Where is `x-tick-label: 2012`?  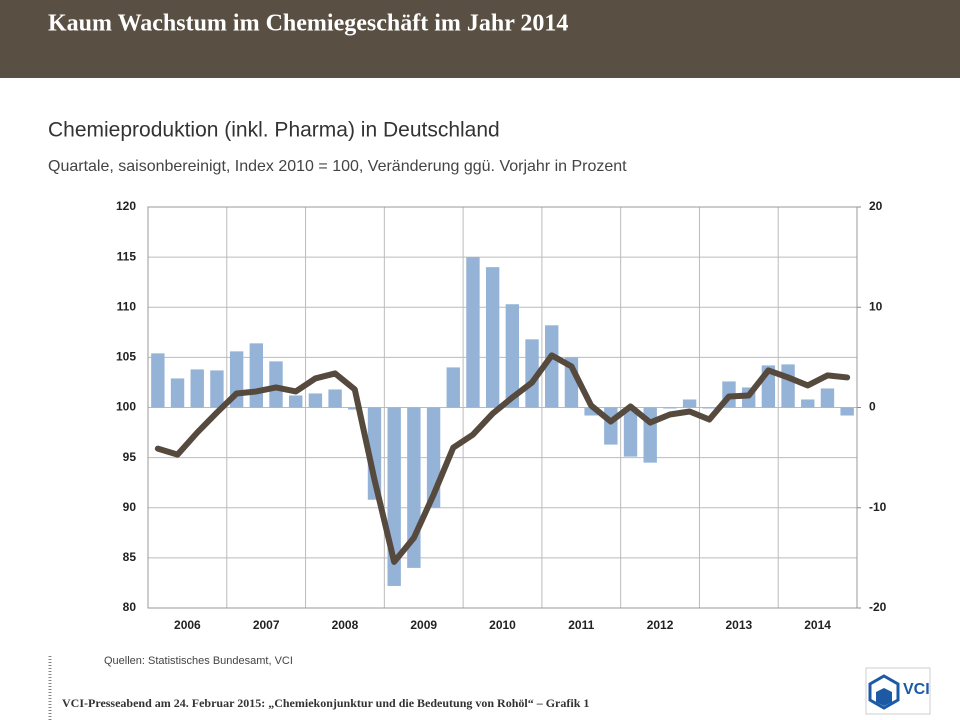 x-tick-label: 2012 is located at coordinates (660, 625).